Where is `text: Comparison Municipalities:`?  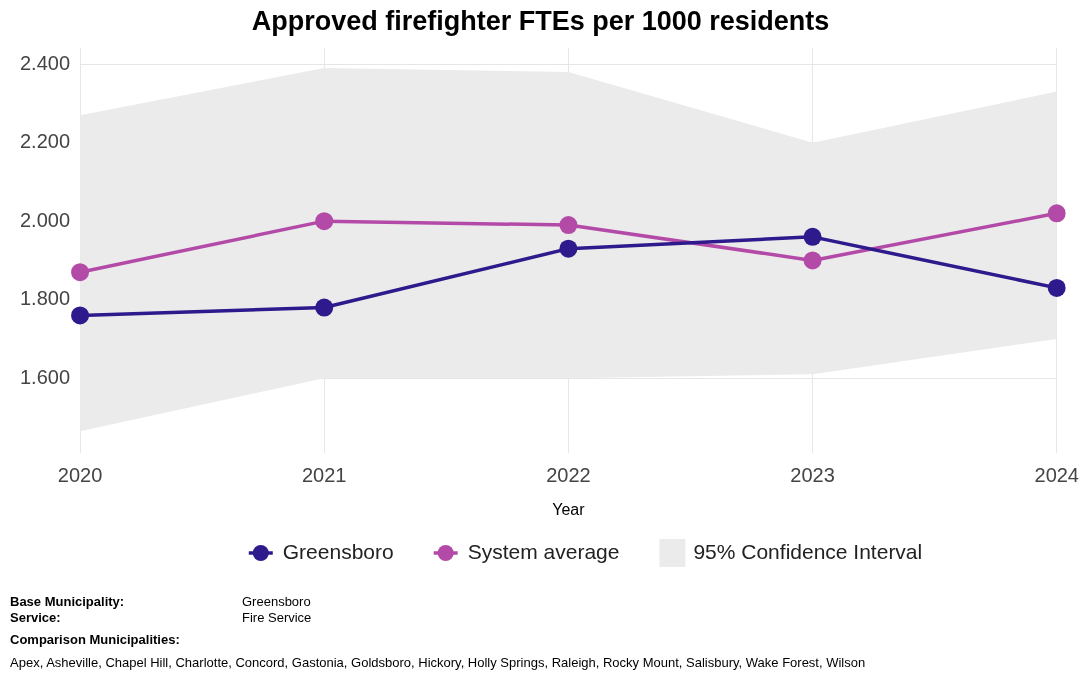
text: Comparison Municipalities: is located at coordinates (95, 639).